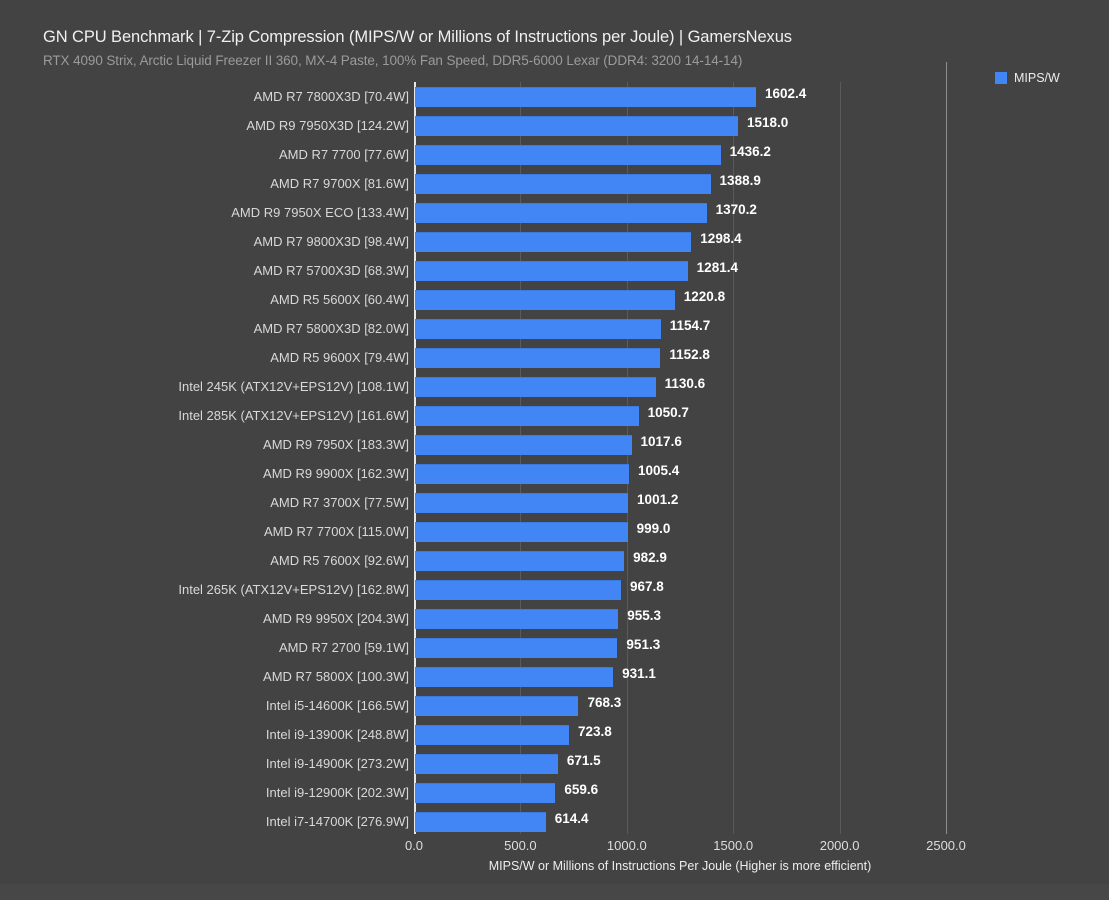 Image resolution: width=1109 pixels, height=900 pixels. What do you see at coordinates (680, 734) in the screenshot?
I see `bar-row: 723.8` at bounding box center [680, 734].